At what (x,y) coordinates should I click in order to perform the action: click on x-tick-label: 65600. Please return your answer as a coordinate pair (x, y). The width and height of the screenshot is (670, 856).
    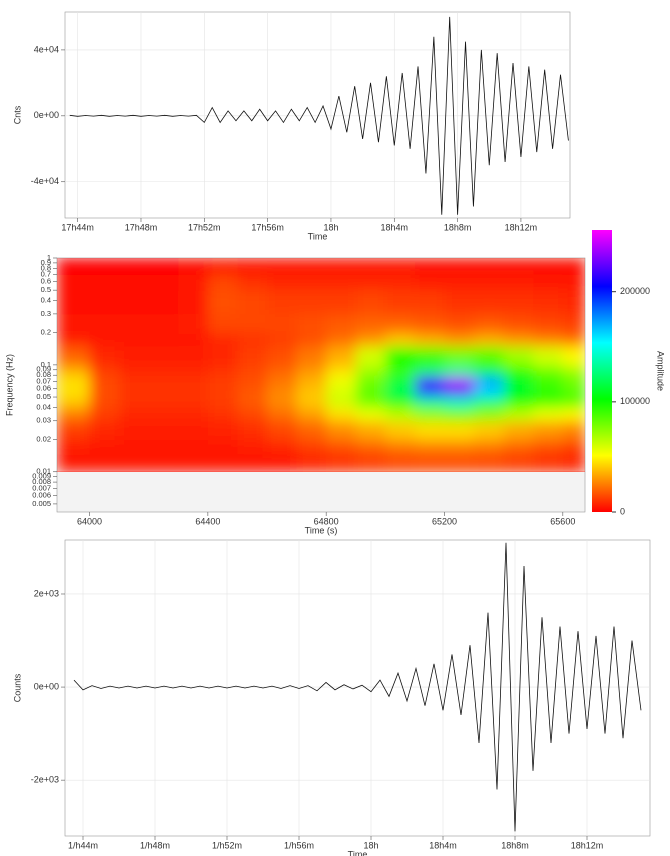
    Looking at the image, I should click on (562, 521).